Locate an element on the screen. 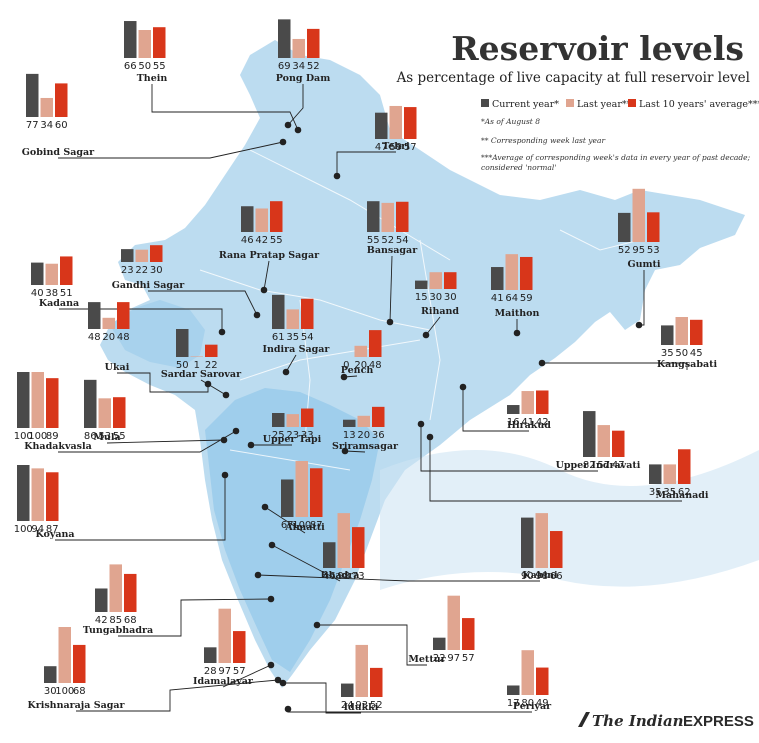 This screenshot has width=759, height=743. reservoir-name-sardar-sarovar: Sardar Sarovar is located at coordinates (201, 374).